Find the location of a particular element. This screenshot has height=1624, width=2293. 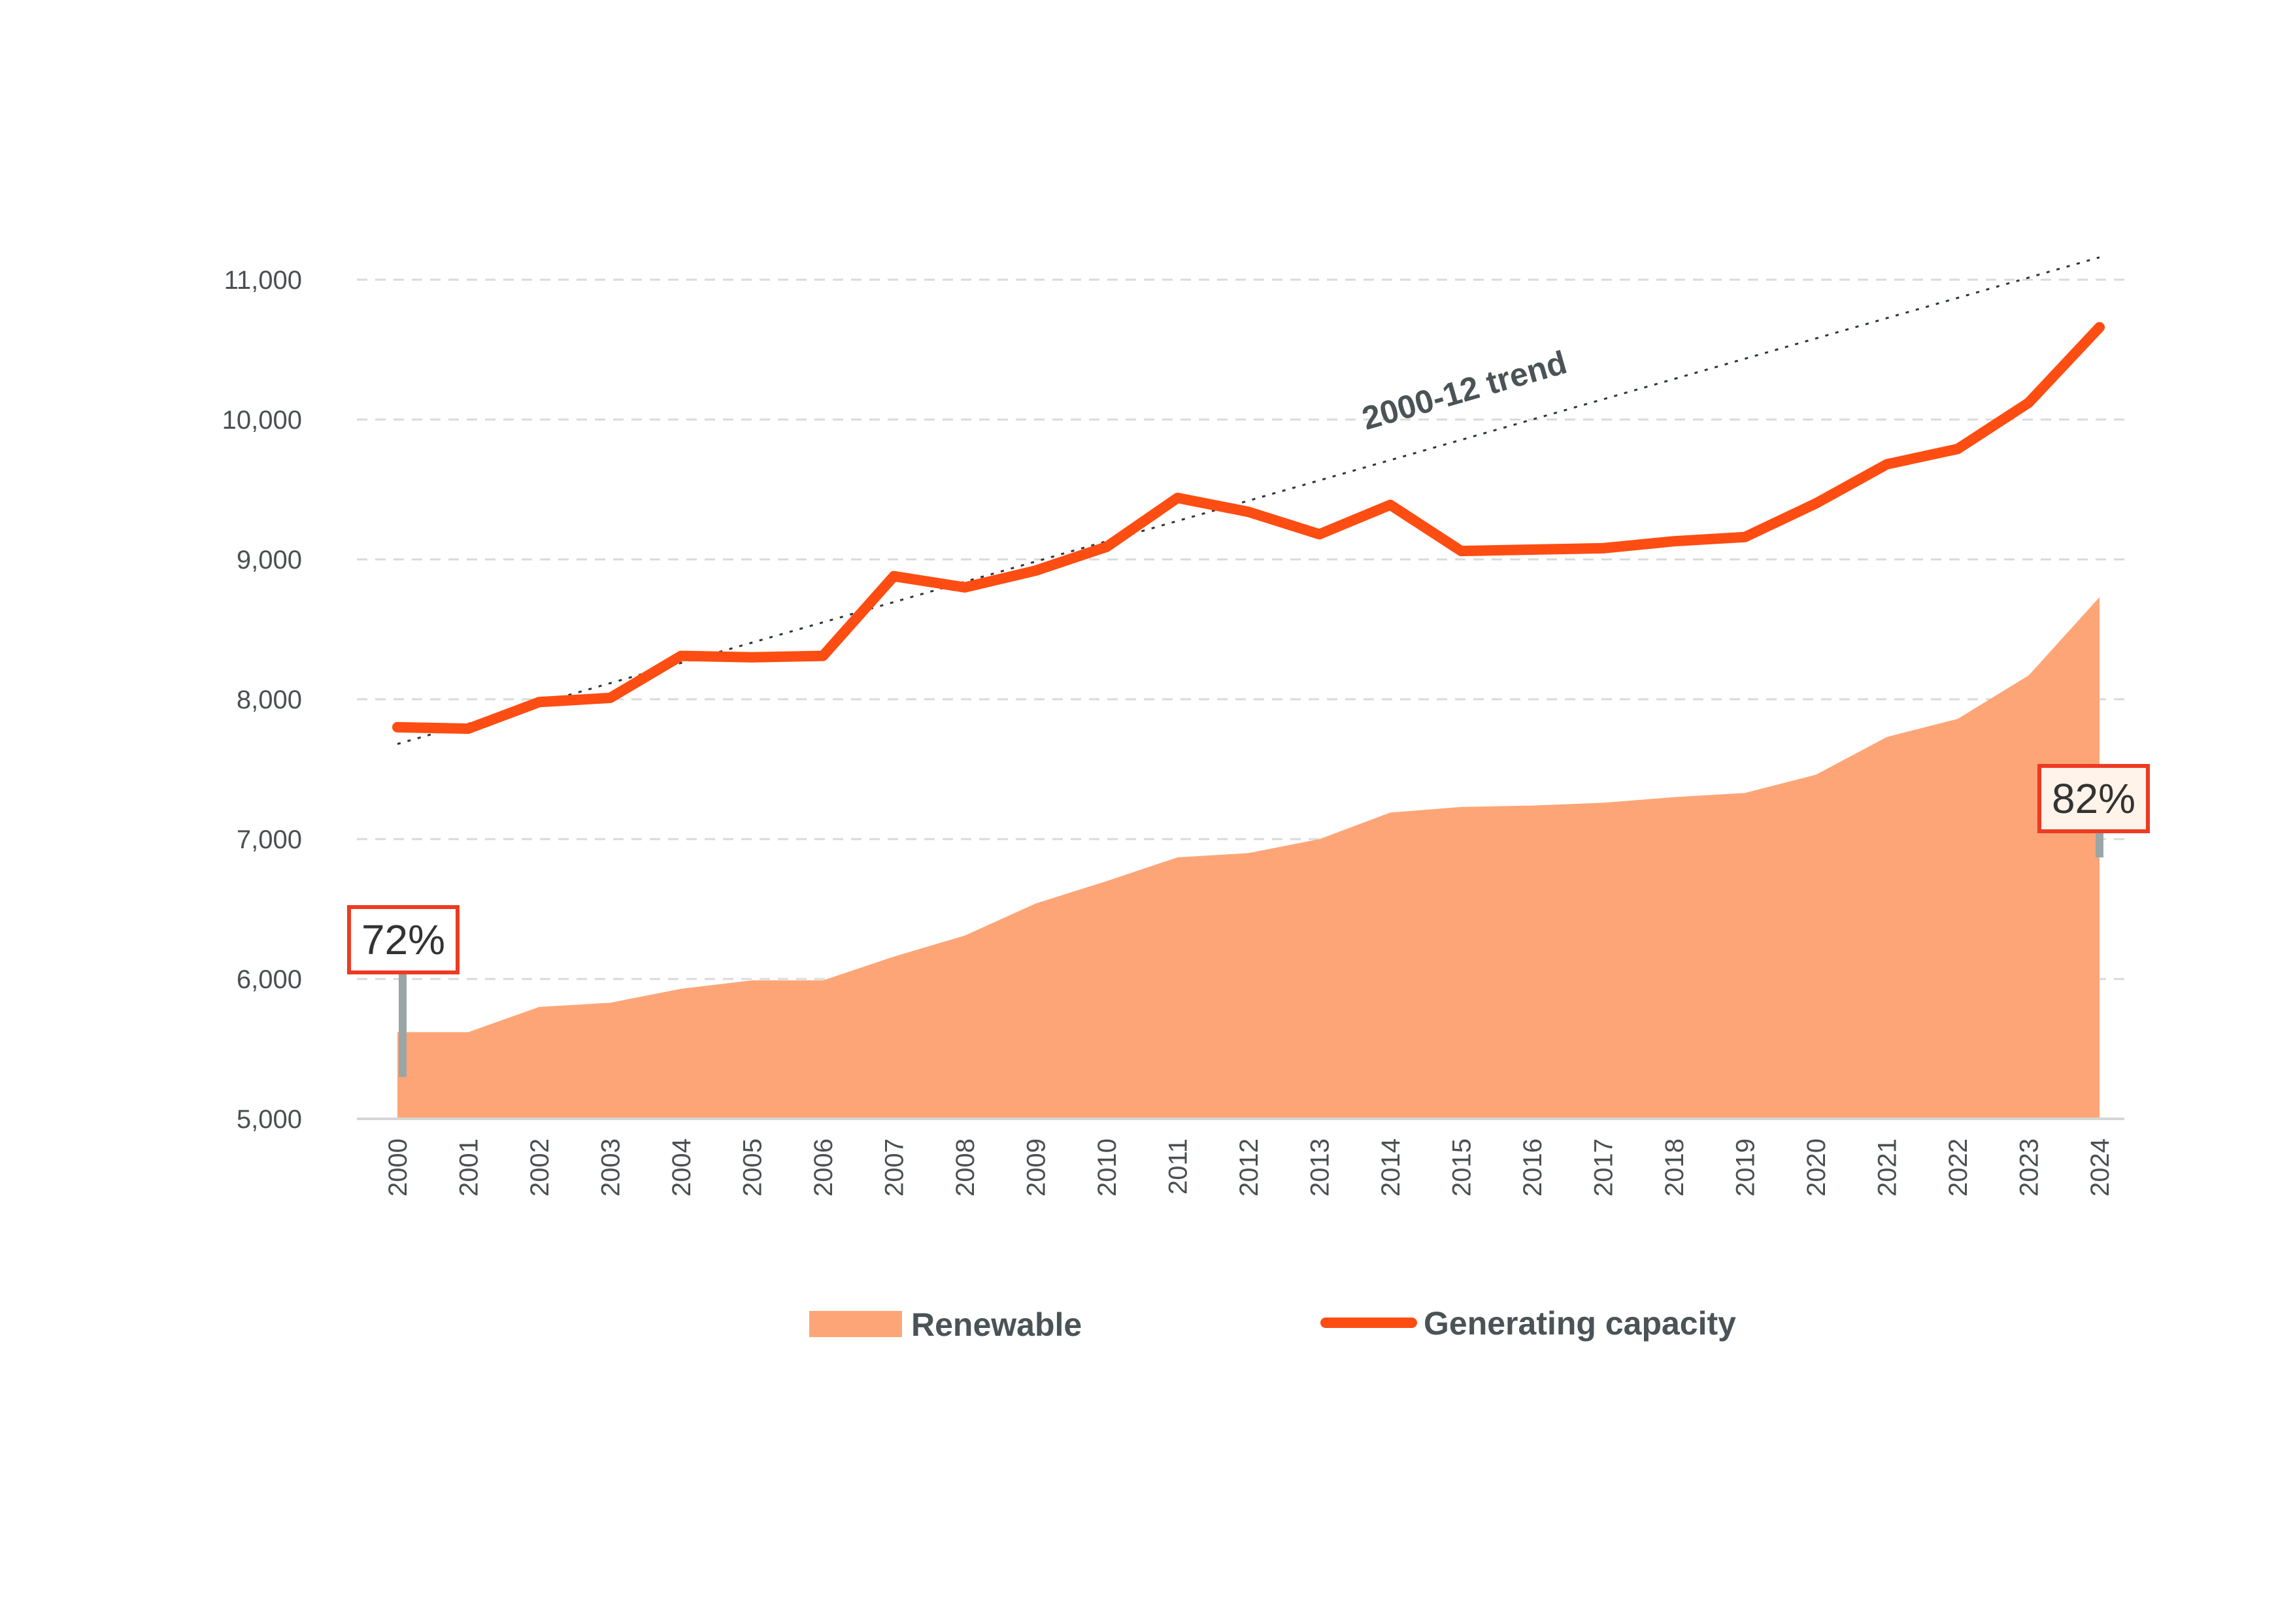

legend-label-capacity: Generating capacity is located at coordinates (1580, 1323).